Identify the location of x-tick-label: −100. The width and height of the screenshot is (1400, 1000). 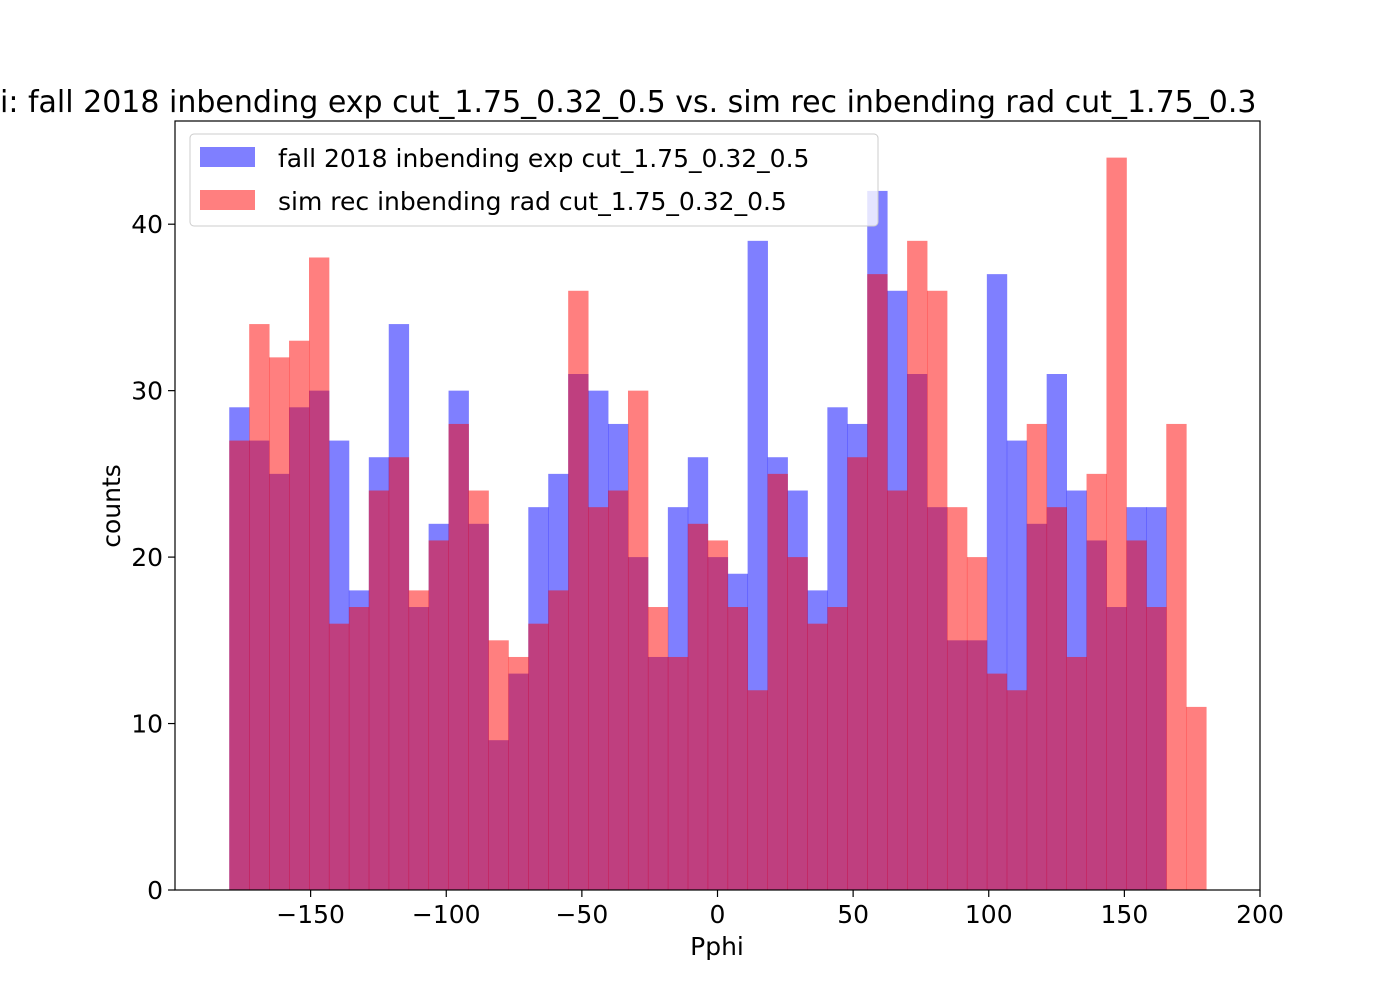
(446, 914).